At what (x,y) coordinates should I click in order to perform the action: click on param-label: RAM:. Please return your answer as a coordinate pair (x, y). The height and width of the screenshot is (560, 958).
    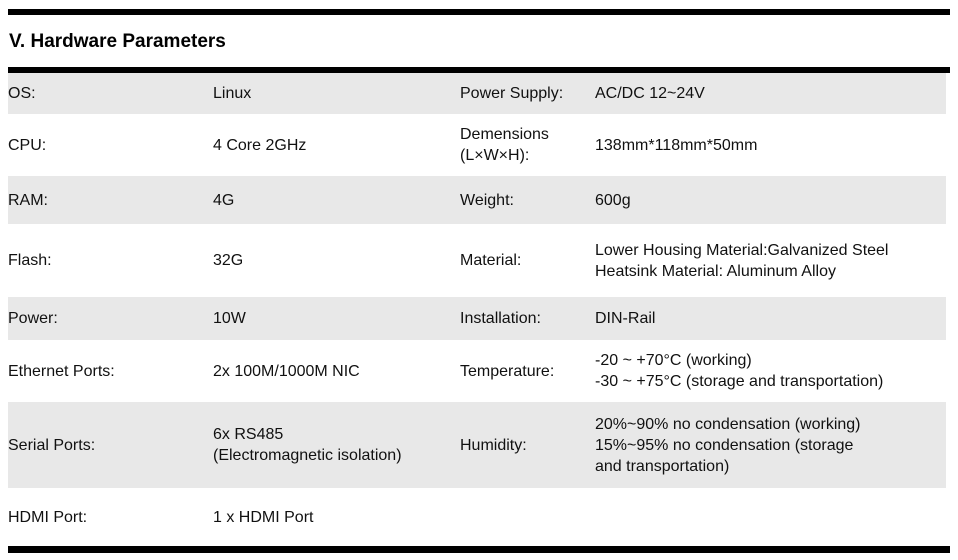
    Looking at the image, I should click on (28, 200).